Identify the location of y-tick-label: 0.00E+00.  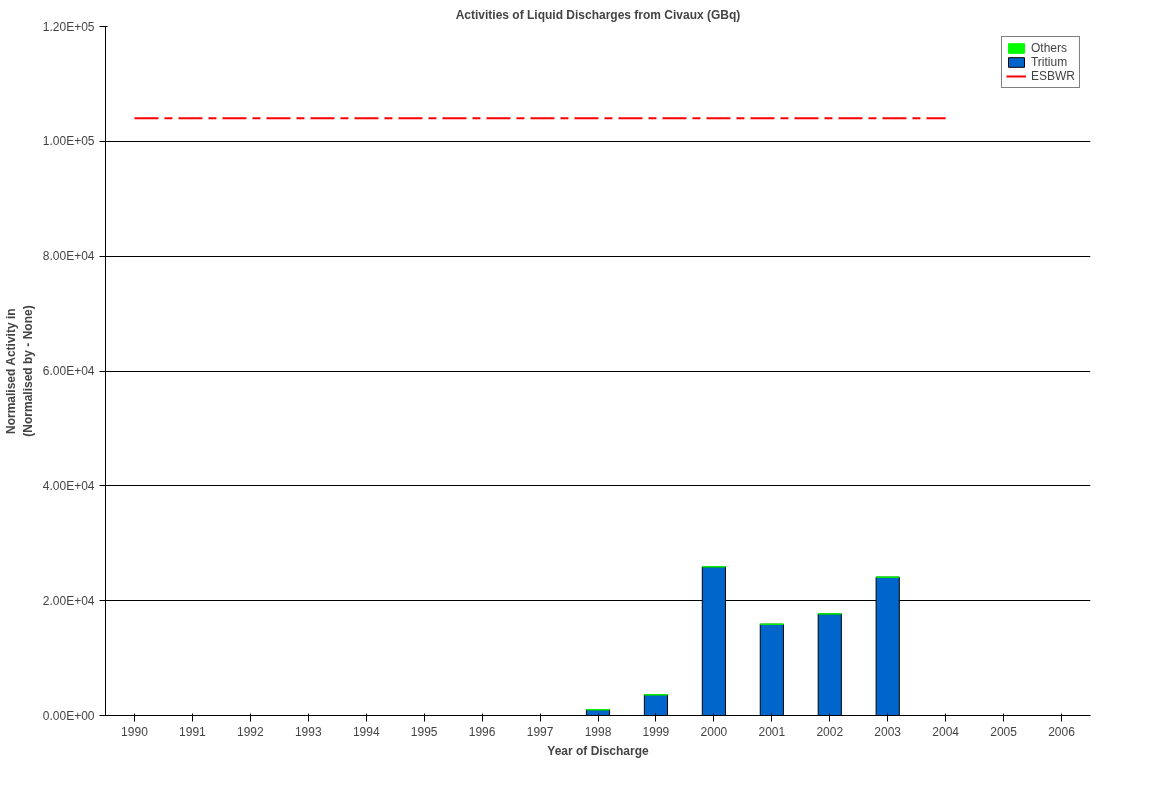
(68, 715).